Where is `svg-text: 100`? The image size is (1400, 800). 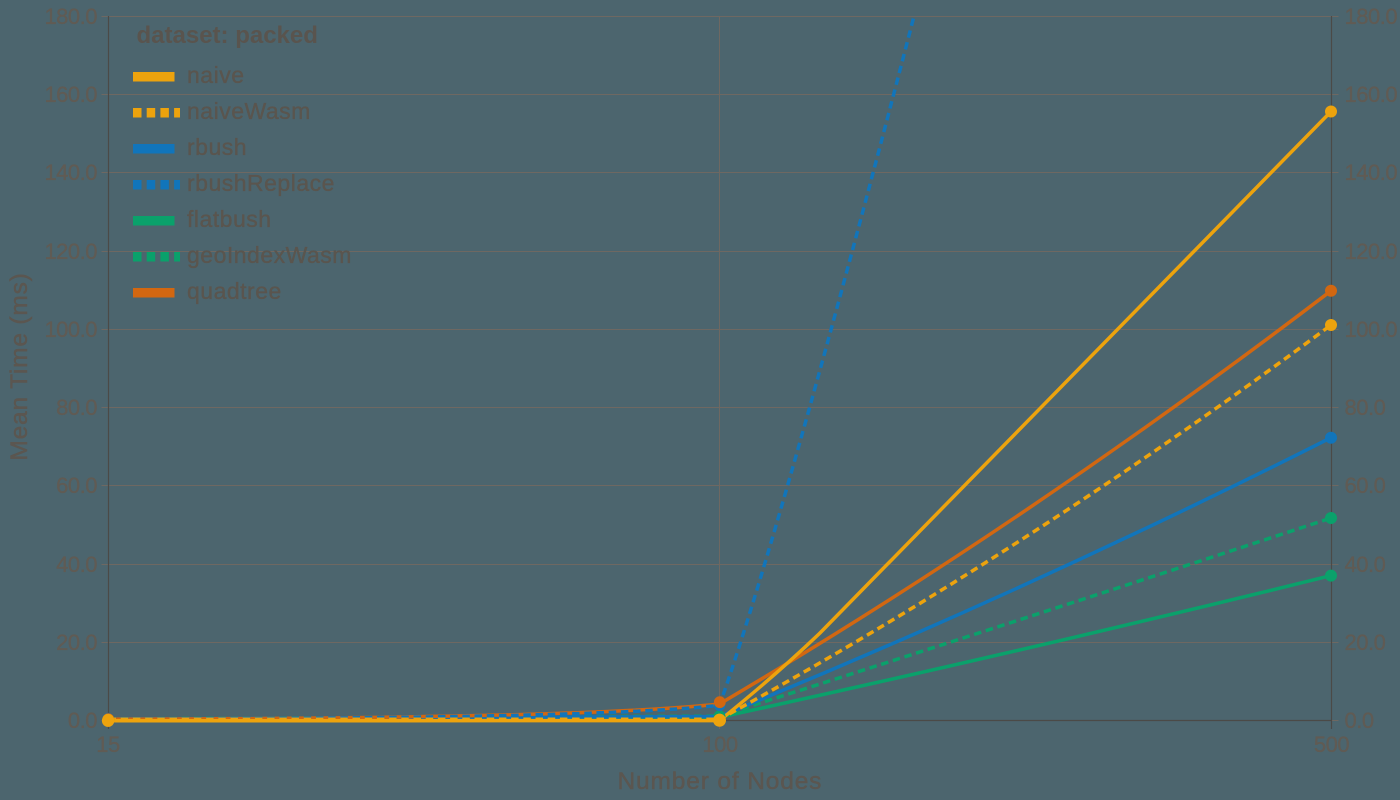 svg-text: 100 is located at coordinates (719, 744).